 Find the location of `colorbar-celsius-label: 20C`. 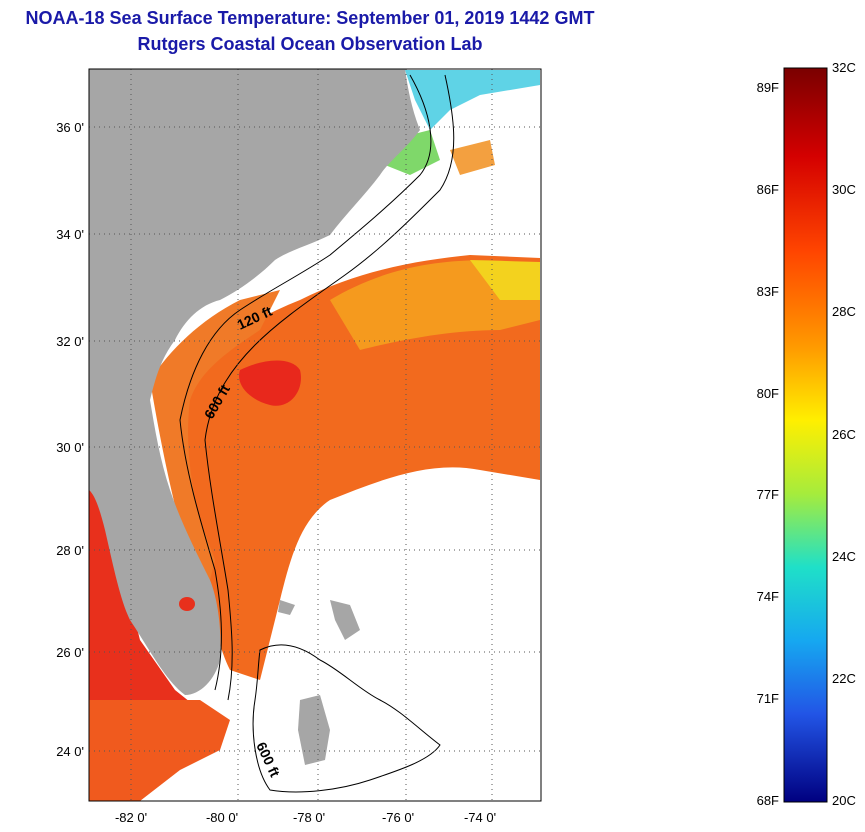

colorbar-celsius-label: 20C is located at coordinates (844, 800).